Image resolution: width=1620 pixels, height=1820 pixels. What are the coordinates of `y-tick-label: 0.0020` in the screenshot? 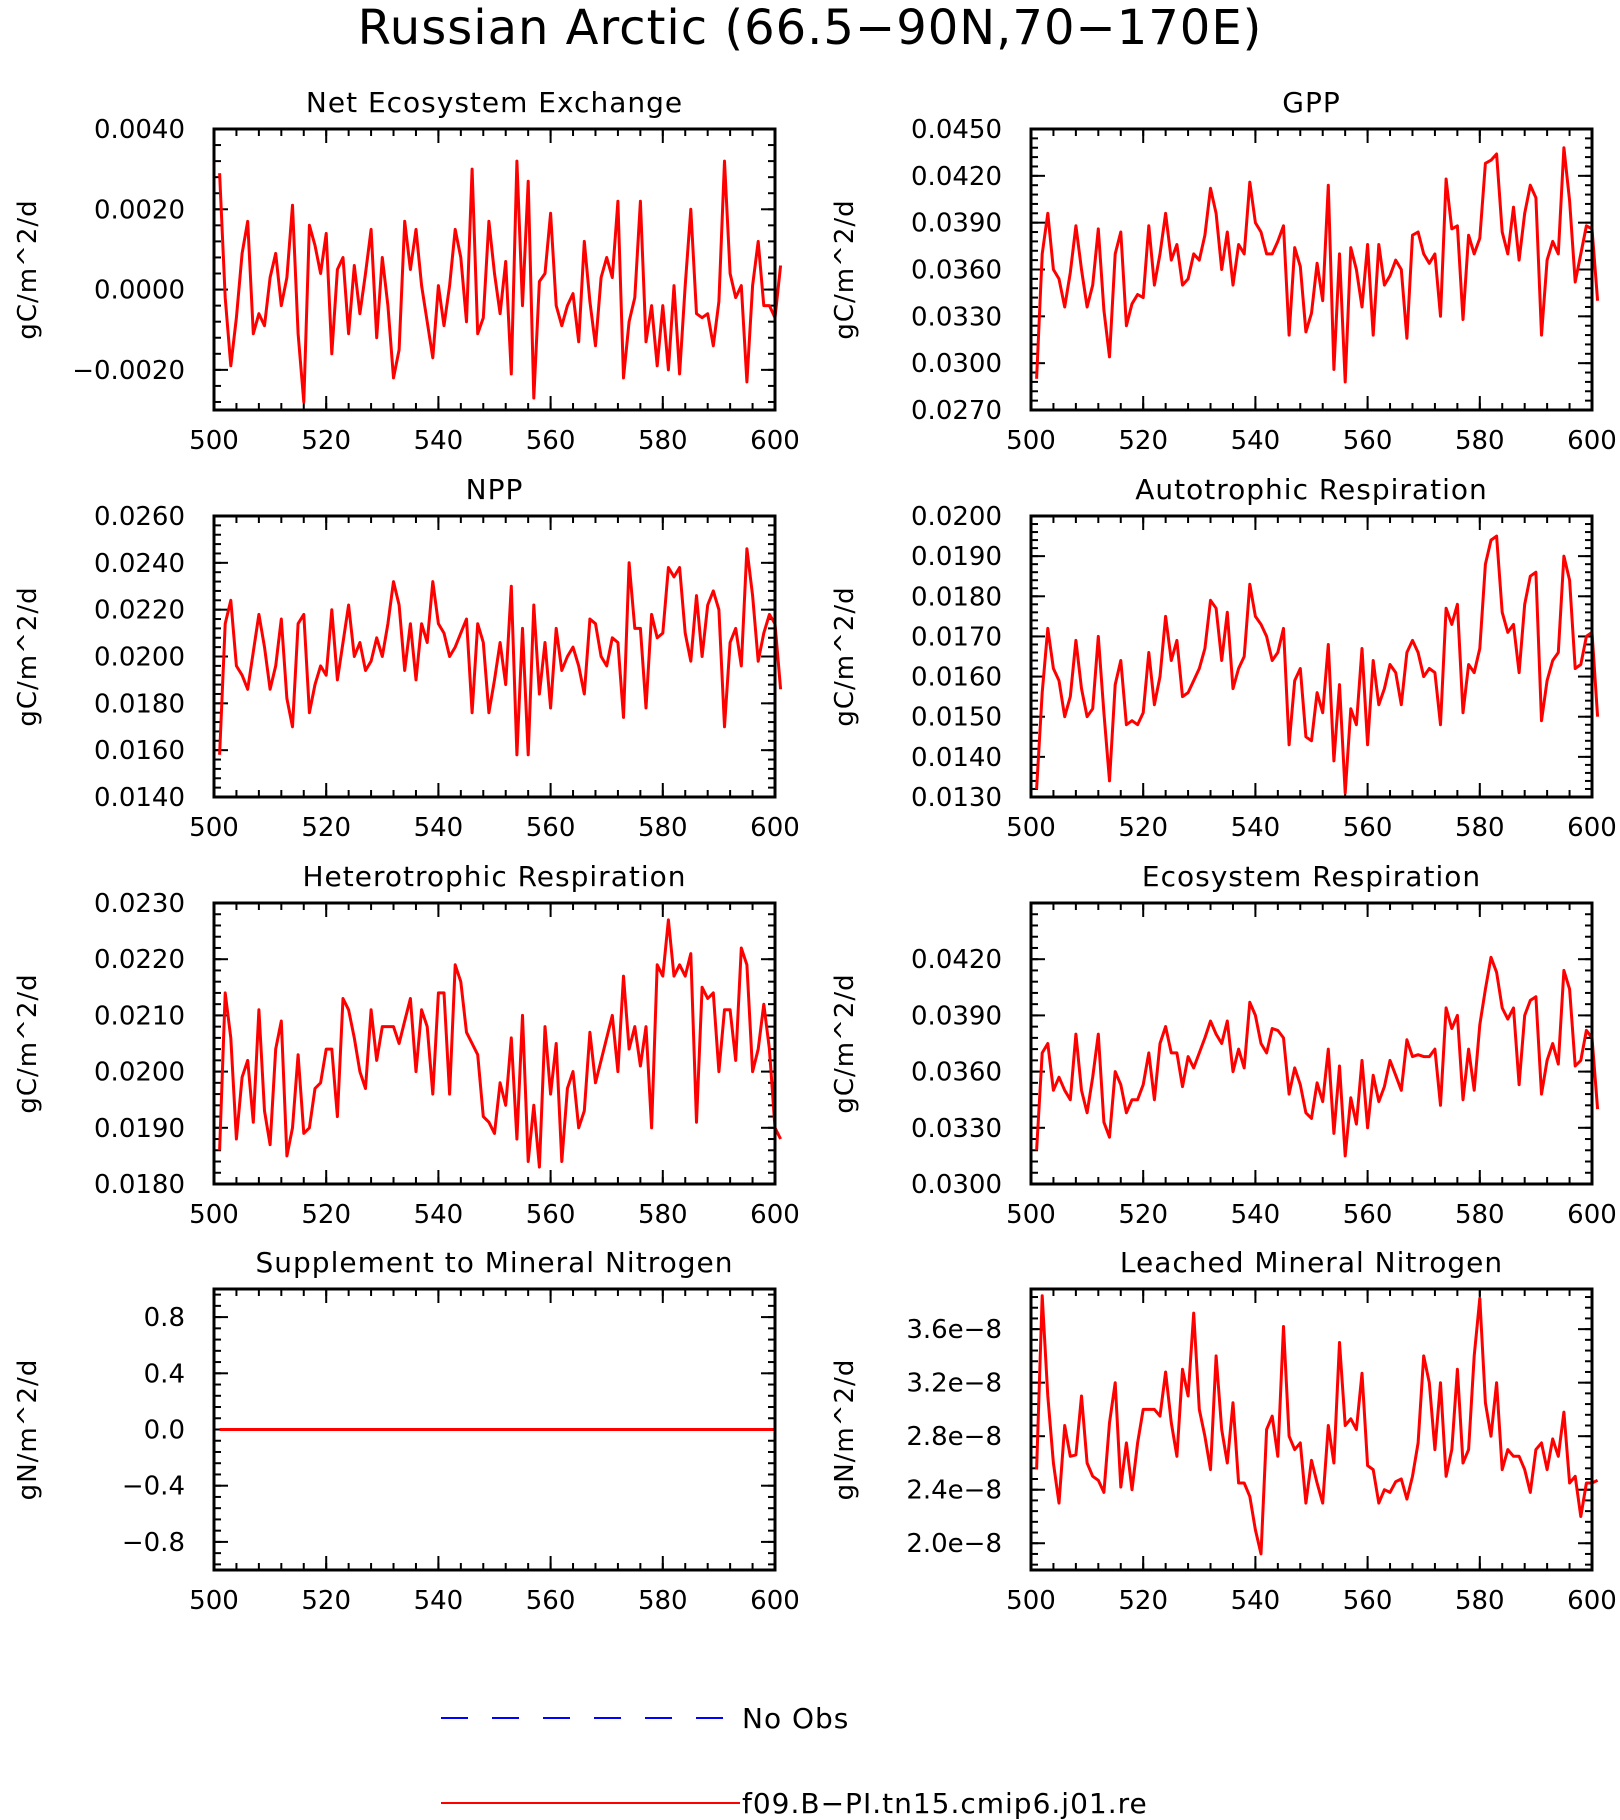 It's located at (139, 210).